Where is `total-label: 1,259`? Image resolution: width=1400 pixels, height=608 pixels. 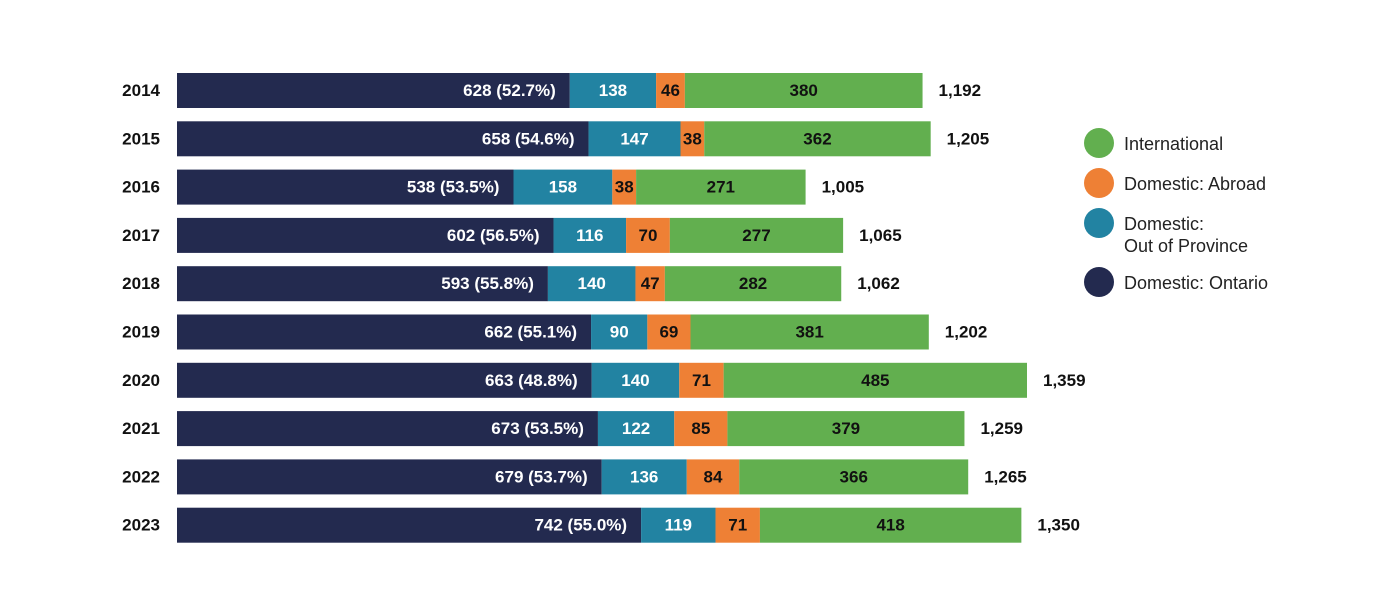
total-label: 1,259 is located at coordinates (1001, 428).